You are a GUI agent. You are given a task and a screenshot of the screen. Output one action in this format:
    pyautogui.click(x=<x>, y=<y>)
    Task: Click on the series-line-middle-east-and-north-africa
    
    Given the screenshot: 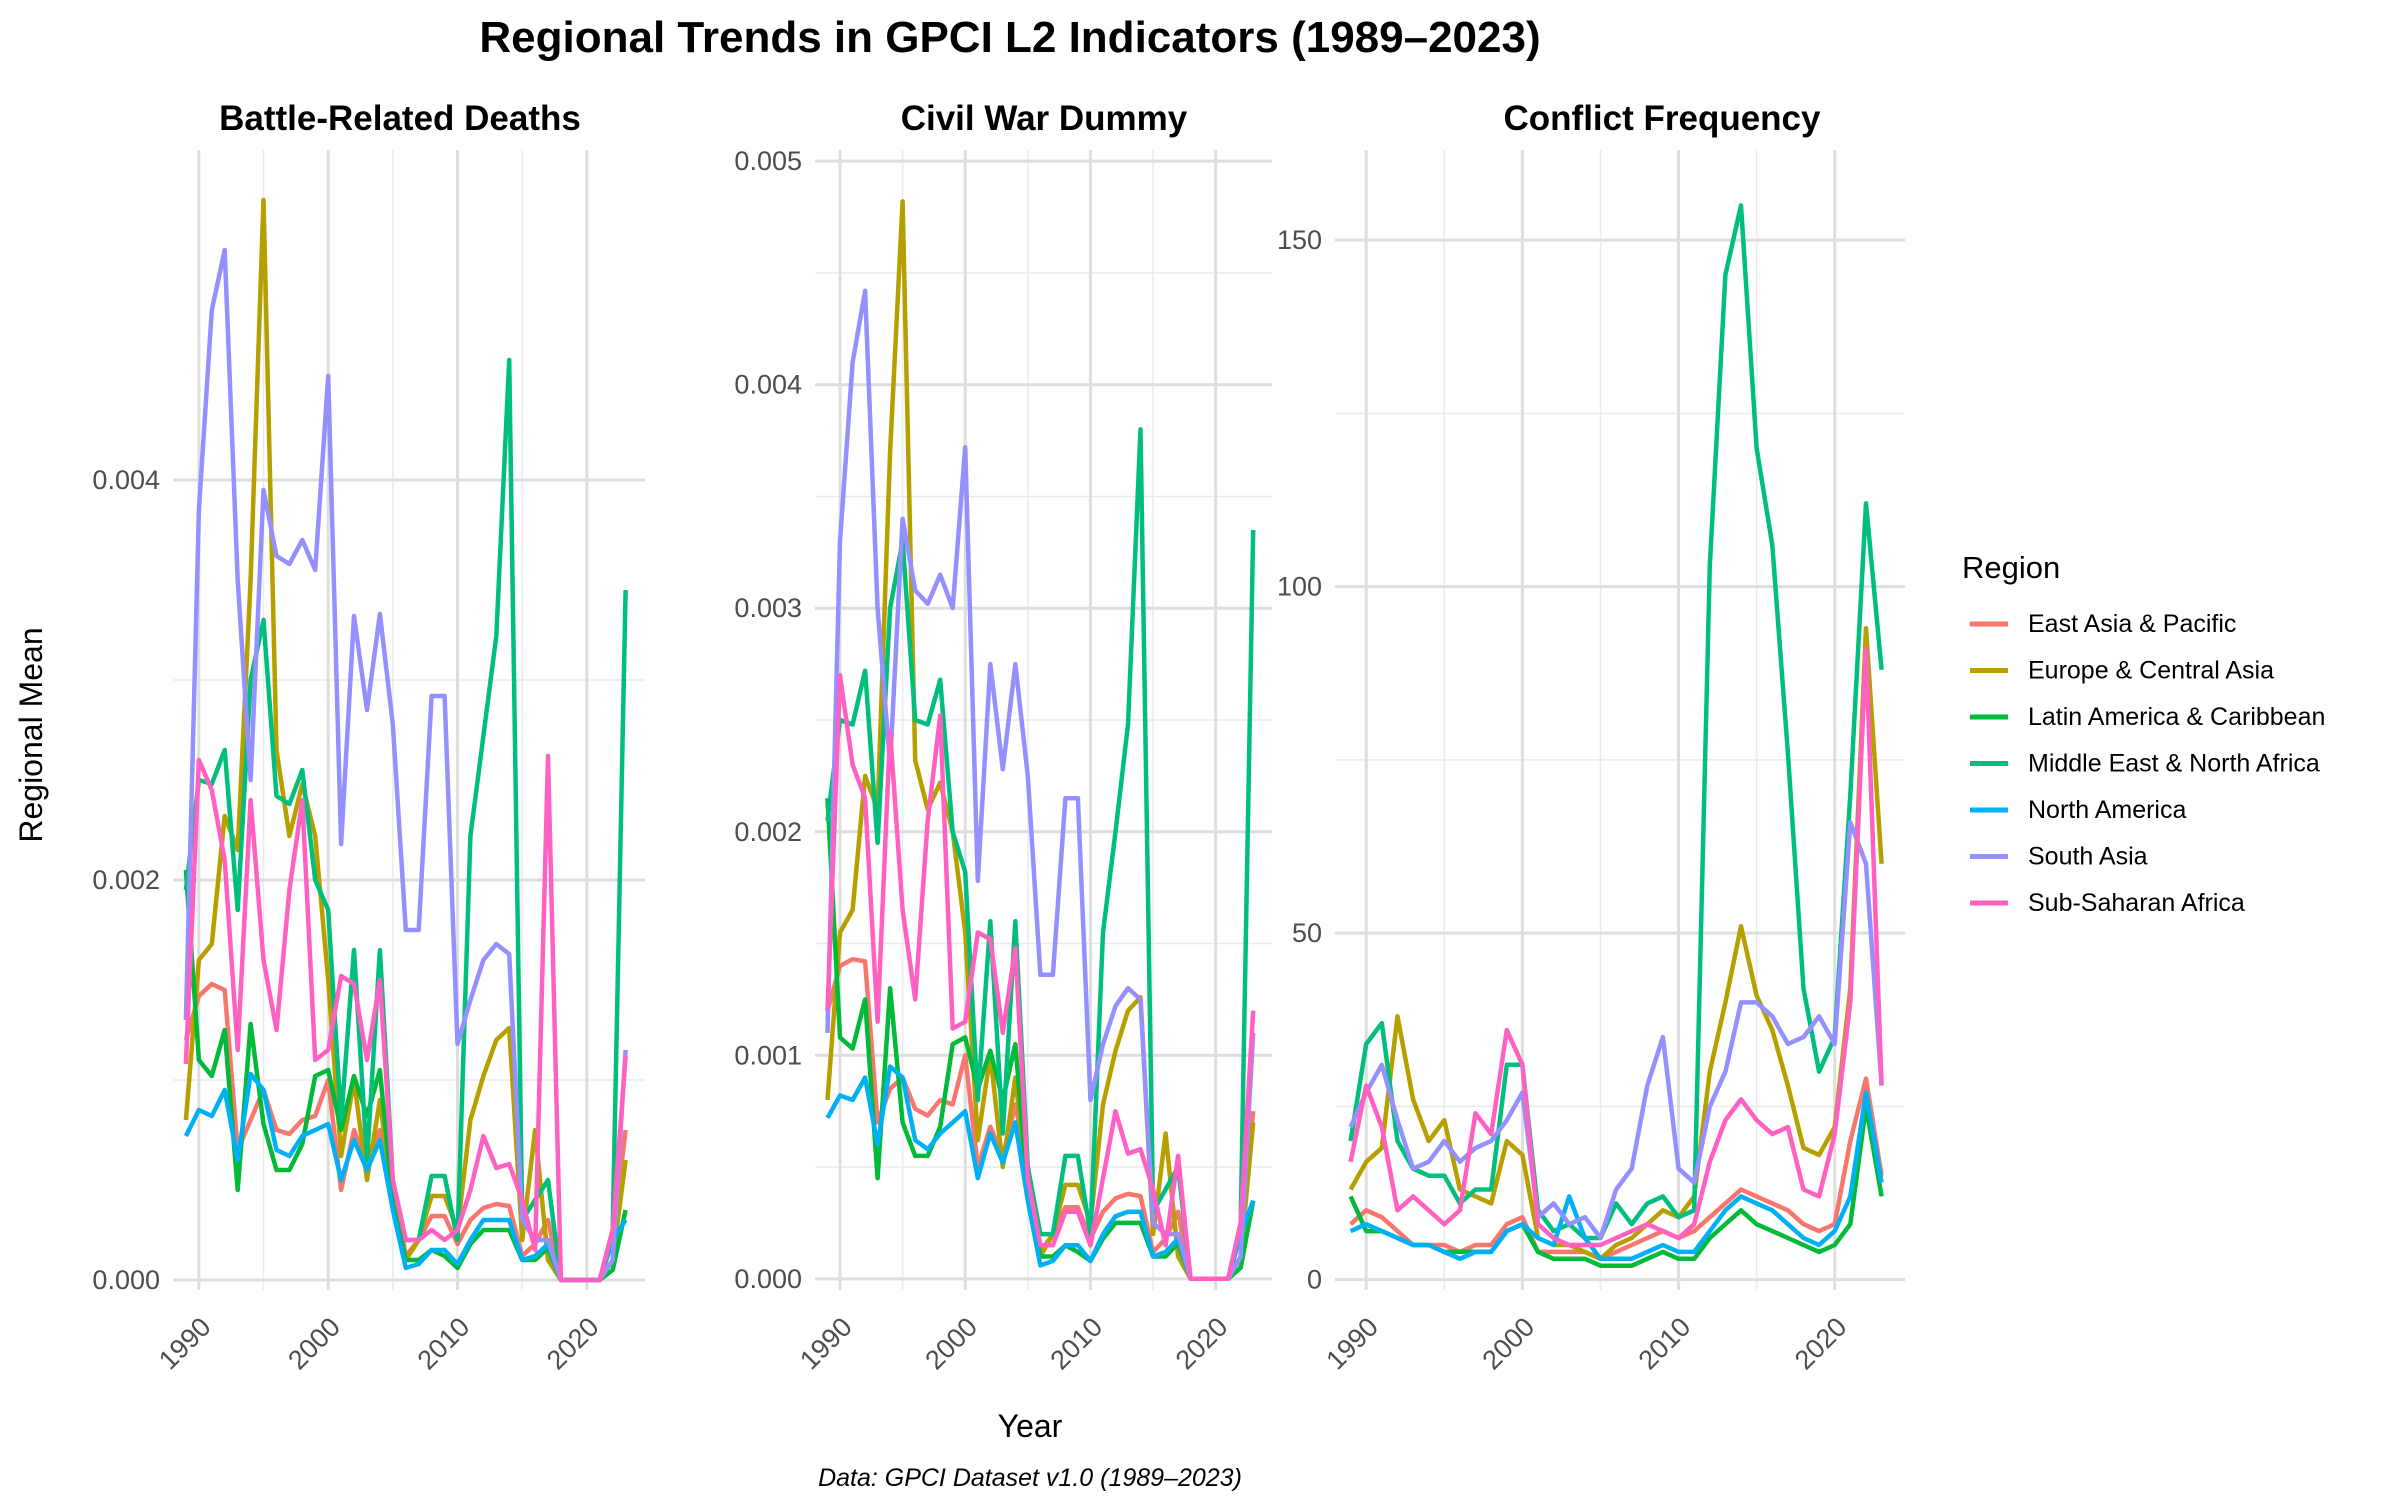 What is the action you would take?
    pyautogui.click(x=1040, y=854)
    